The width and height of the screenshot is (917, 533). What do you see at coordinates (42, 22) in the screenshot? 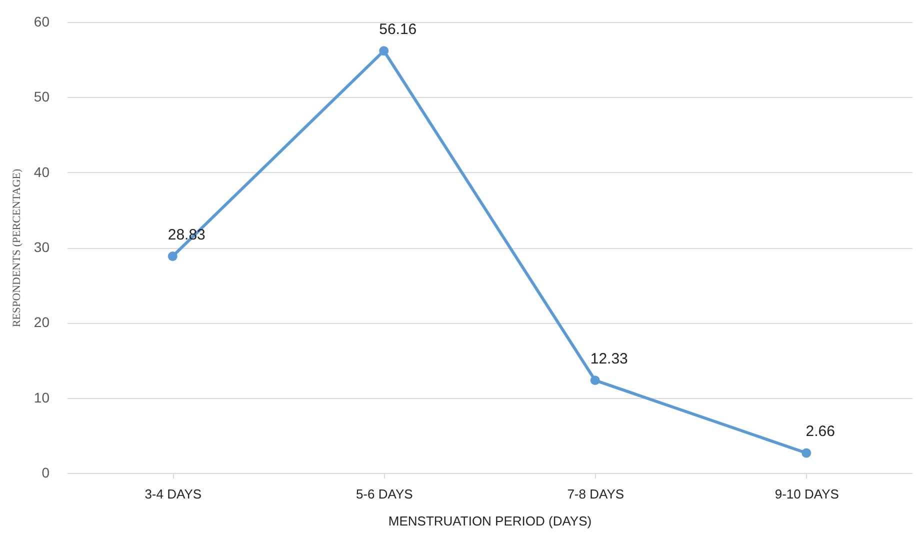
I see `y-tick-label: 60` at bounding box center [42, 22].